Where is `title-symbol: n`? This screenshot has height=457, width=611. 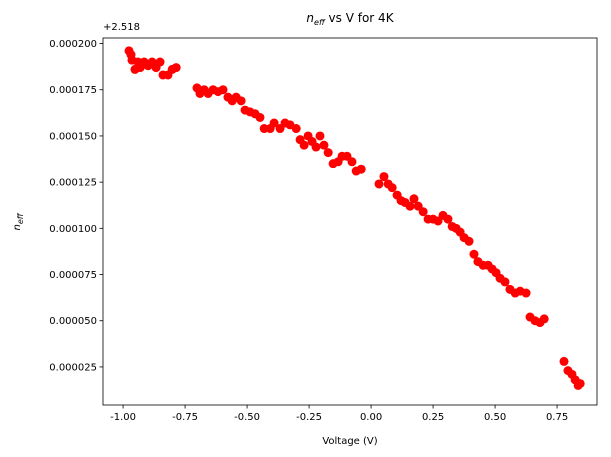
title-symbol: n is located at coordinates (310, 18).